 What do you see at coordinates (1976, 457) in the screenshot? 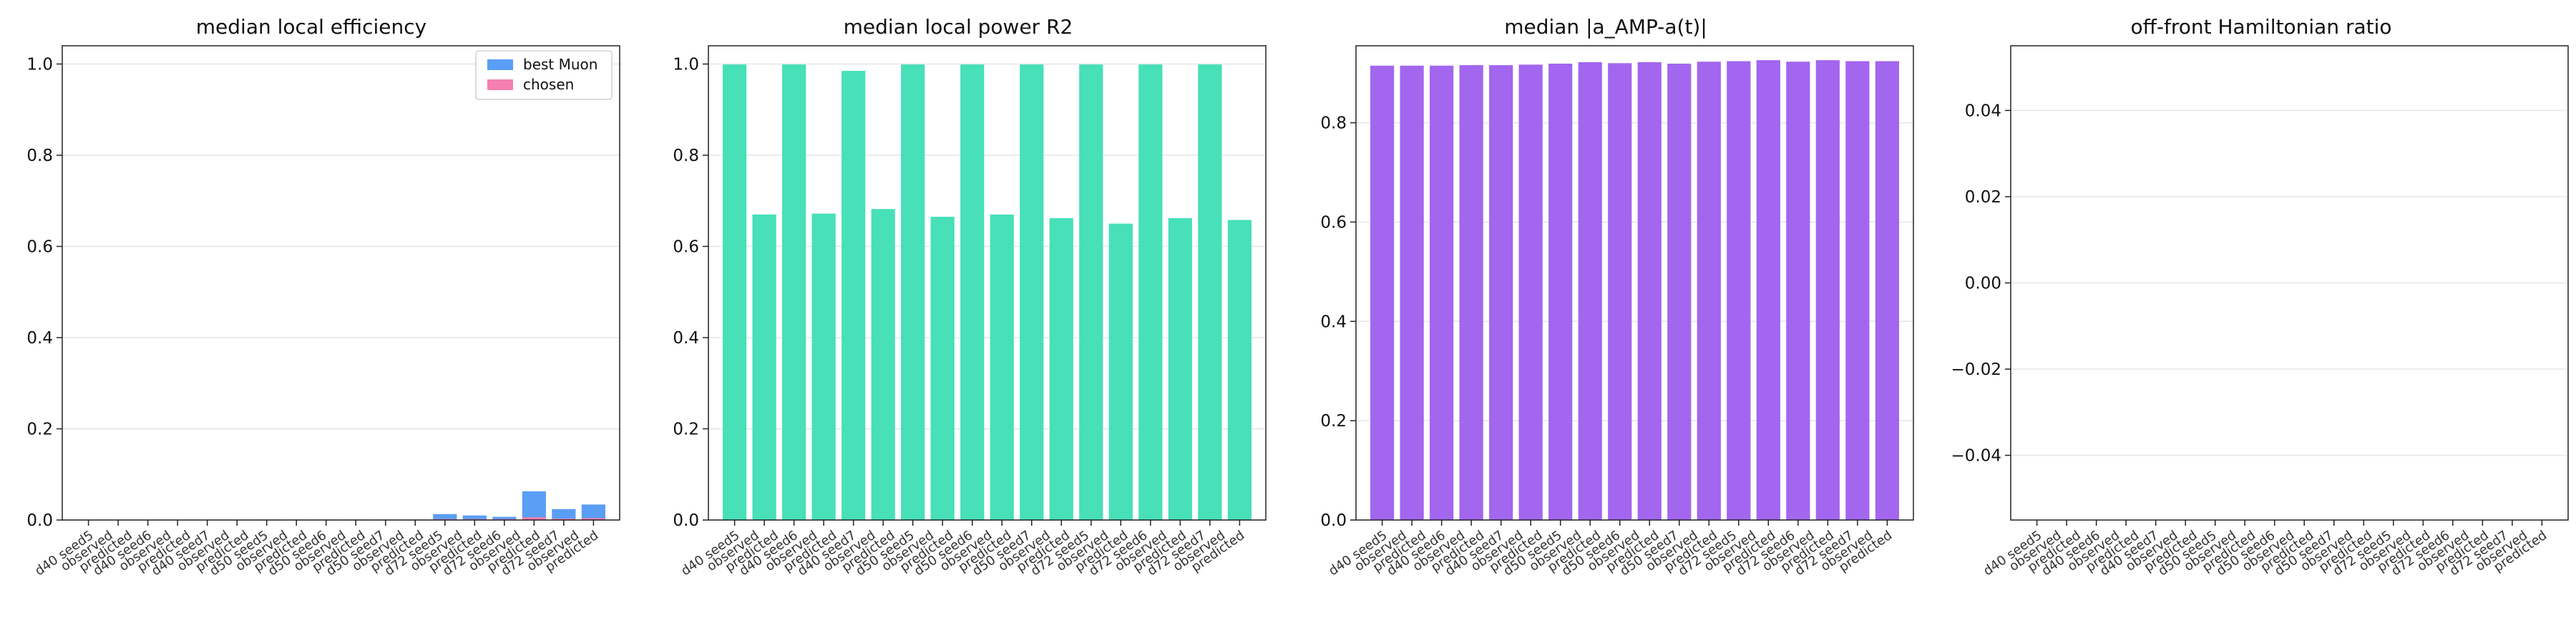
I see `y-tick-label: −0.04` at bounding box center [1976, 457].